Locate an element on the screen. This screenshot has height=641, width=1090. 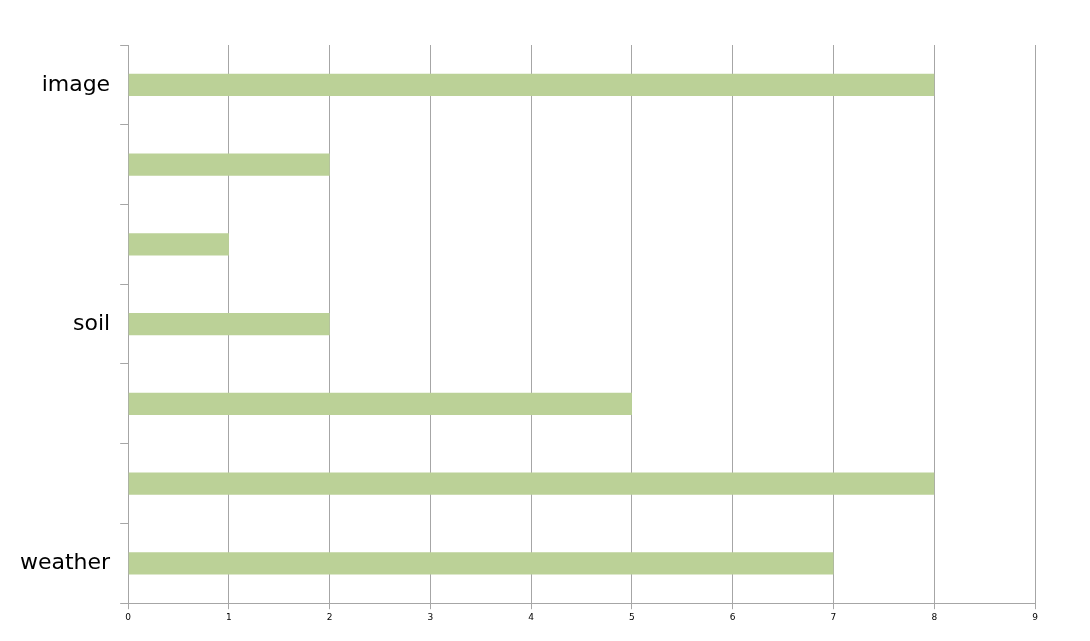
x-tick-label: 4 is located at coordinates (531, 616).